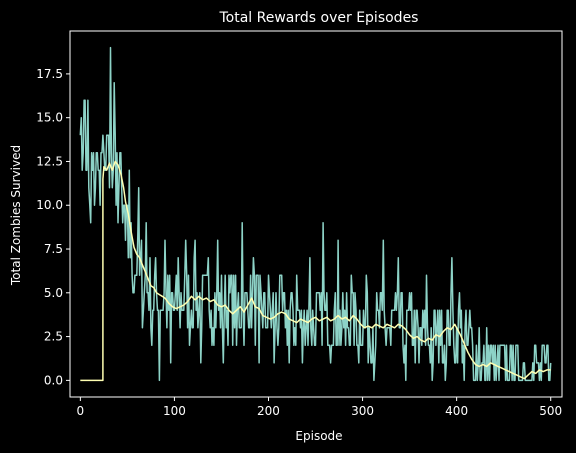 The width and height of the screenshot is (576, 453). Describe the element at coordinates (319, 18) in the screenshot. I see `chart-title: Total Rewards over Episodes` at that location.